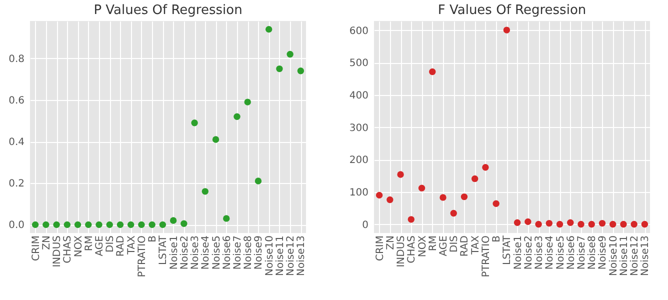 This screenshot has height=300, width=668. I want to click on y-tick-label: 0.4, so click(16, 142).